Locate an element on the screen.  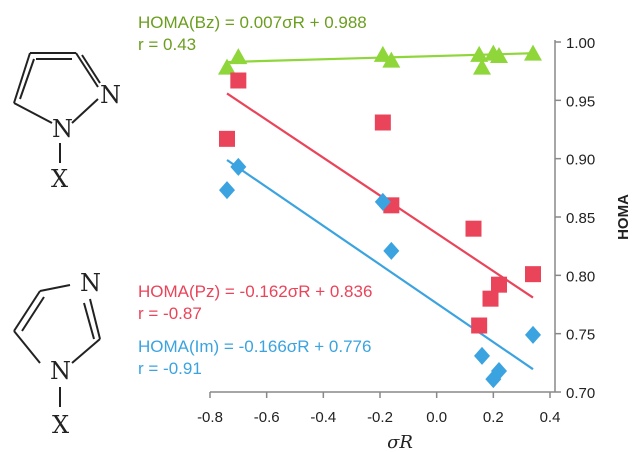
equation-im-text: HOMA(Im) = -0.166σR + 0.776 is located at coordinates (255, 346).